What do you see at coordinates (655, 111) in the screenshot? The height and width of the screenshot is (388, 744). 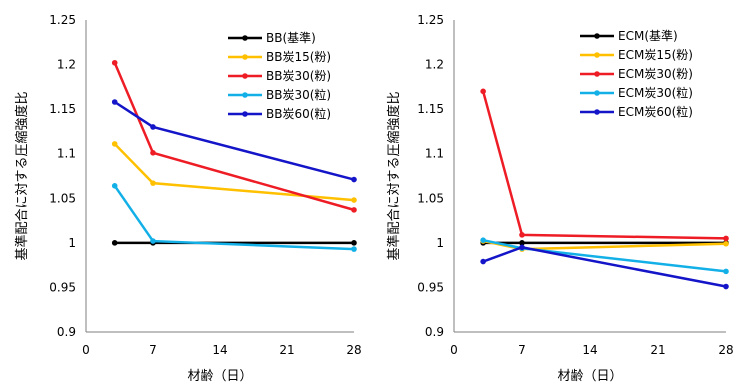 I see `legend-label: ECM炭60(粒)` at bounding box center [655, 111].